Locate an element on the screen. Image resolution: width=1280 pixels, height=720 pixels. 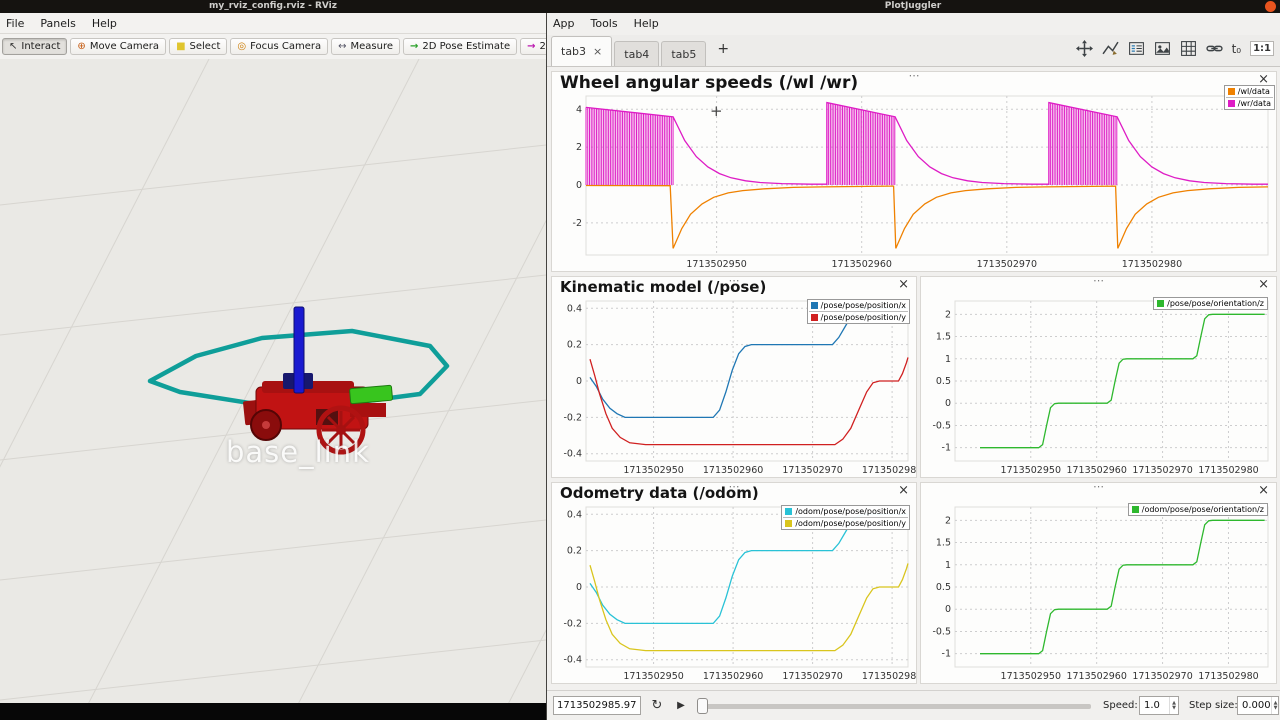
speed-spinner: 1.0 ▲ ▼ is located at coordinates (1159, 705).